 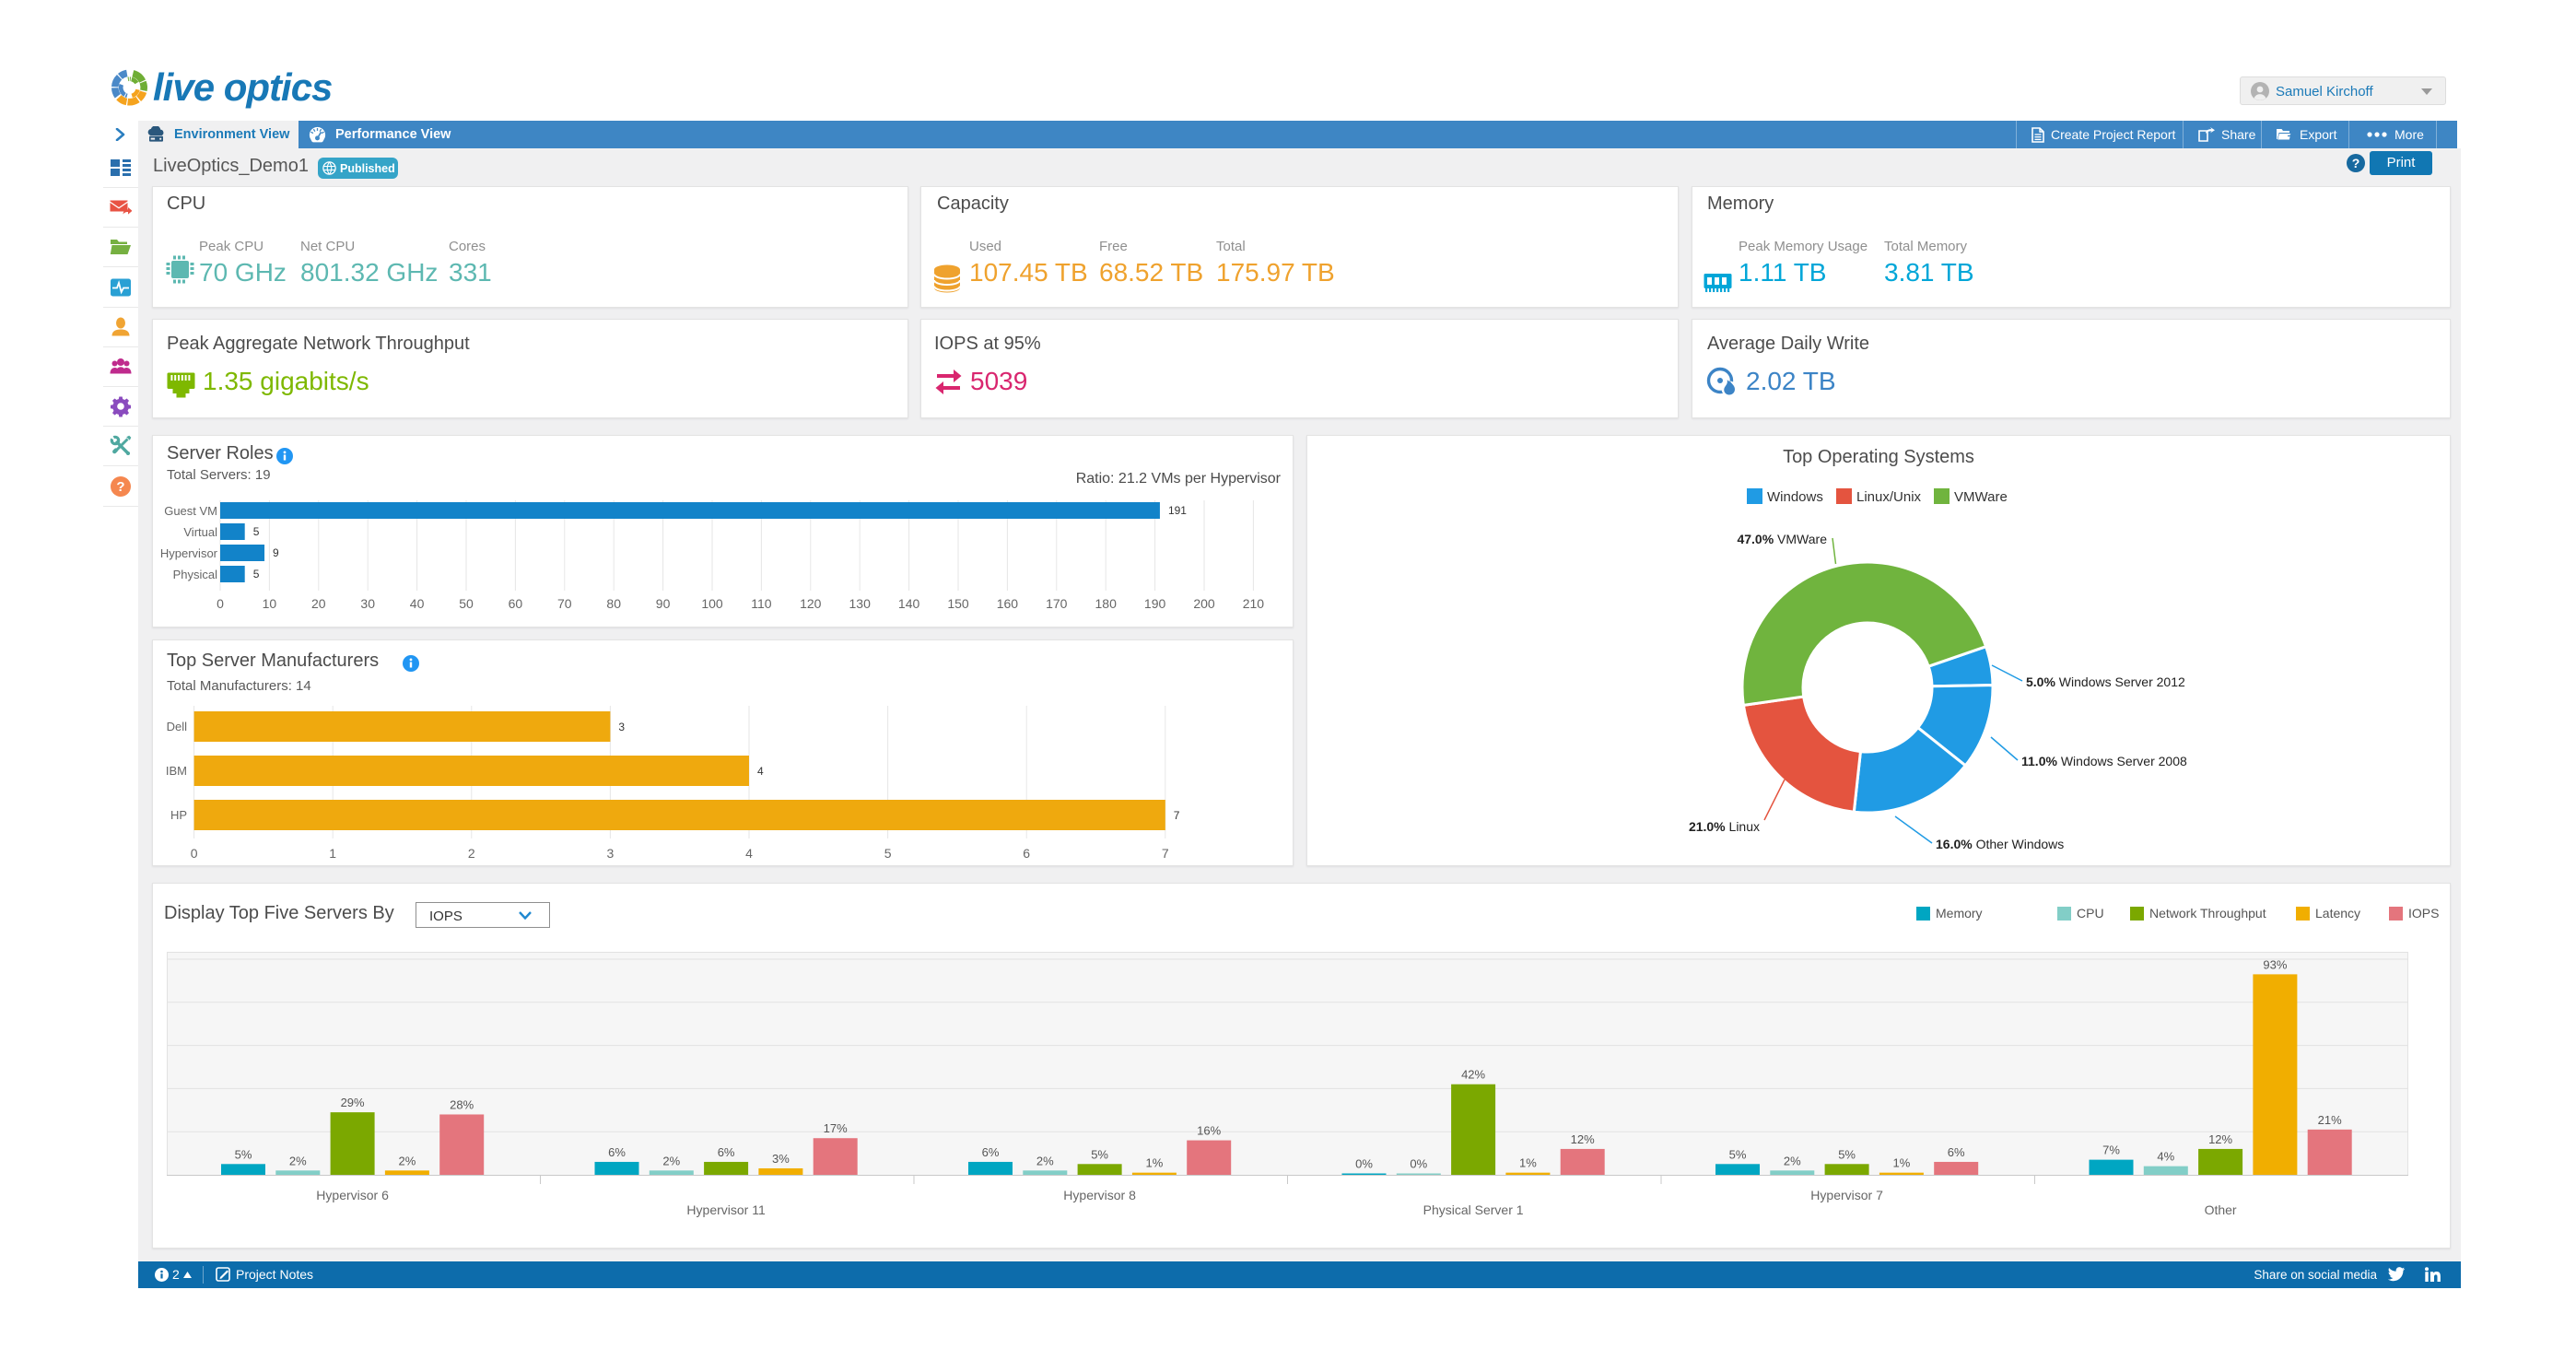 I want to click on svg-text: Physical, so click(x=195, y=574).